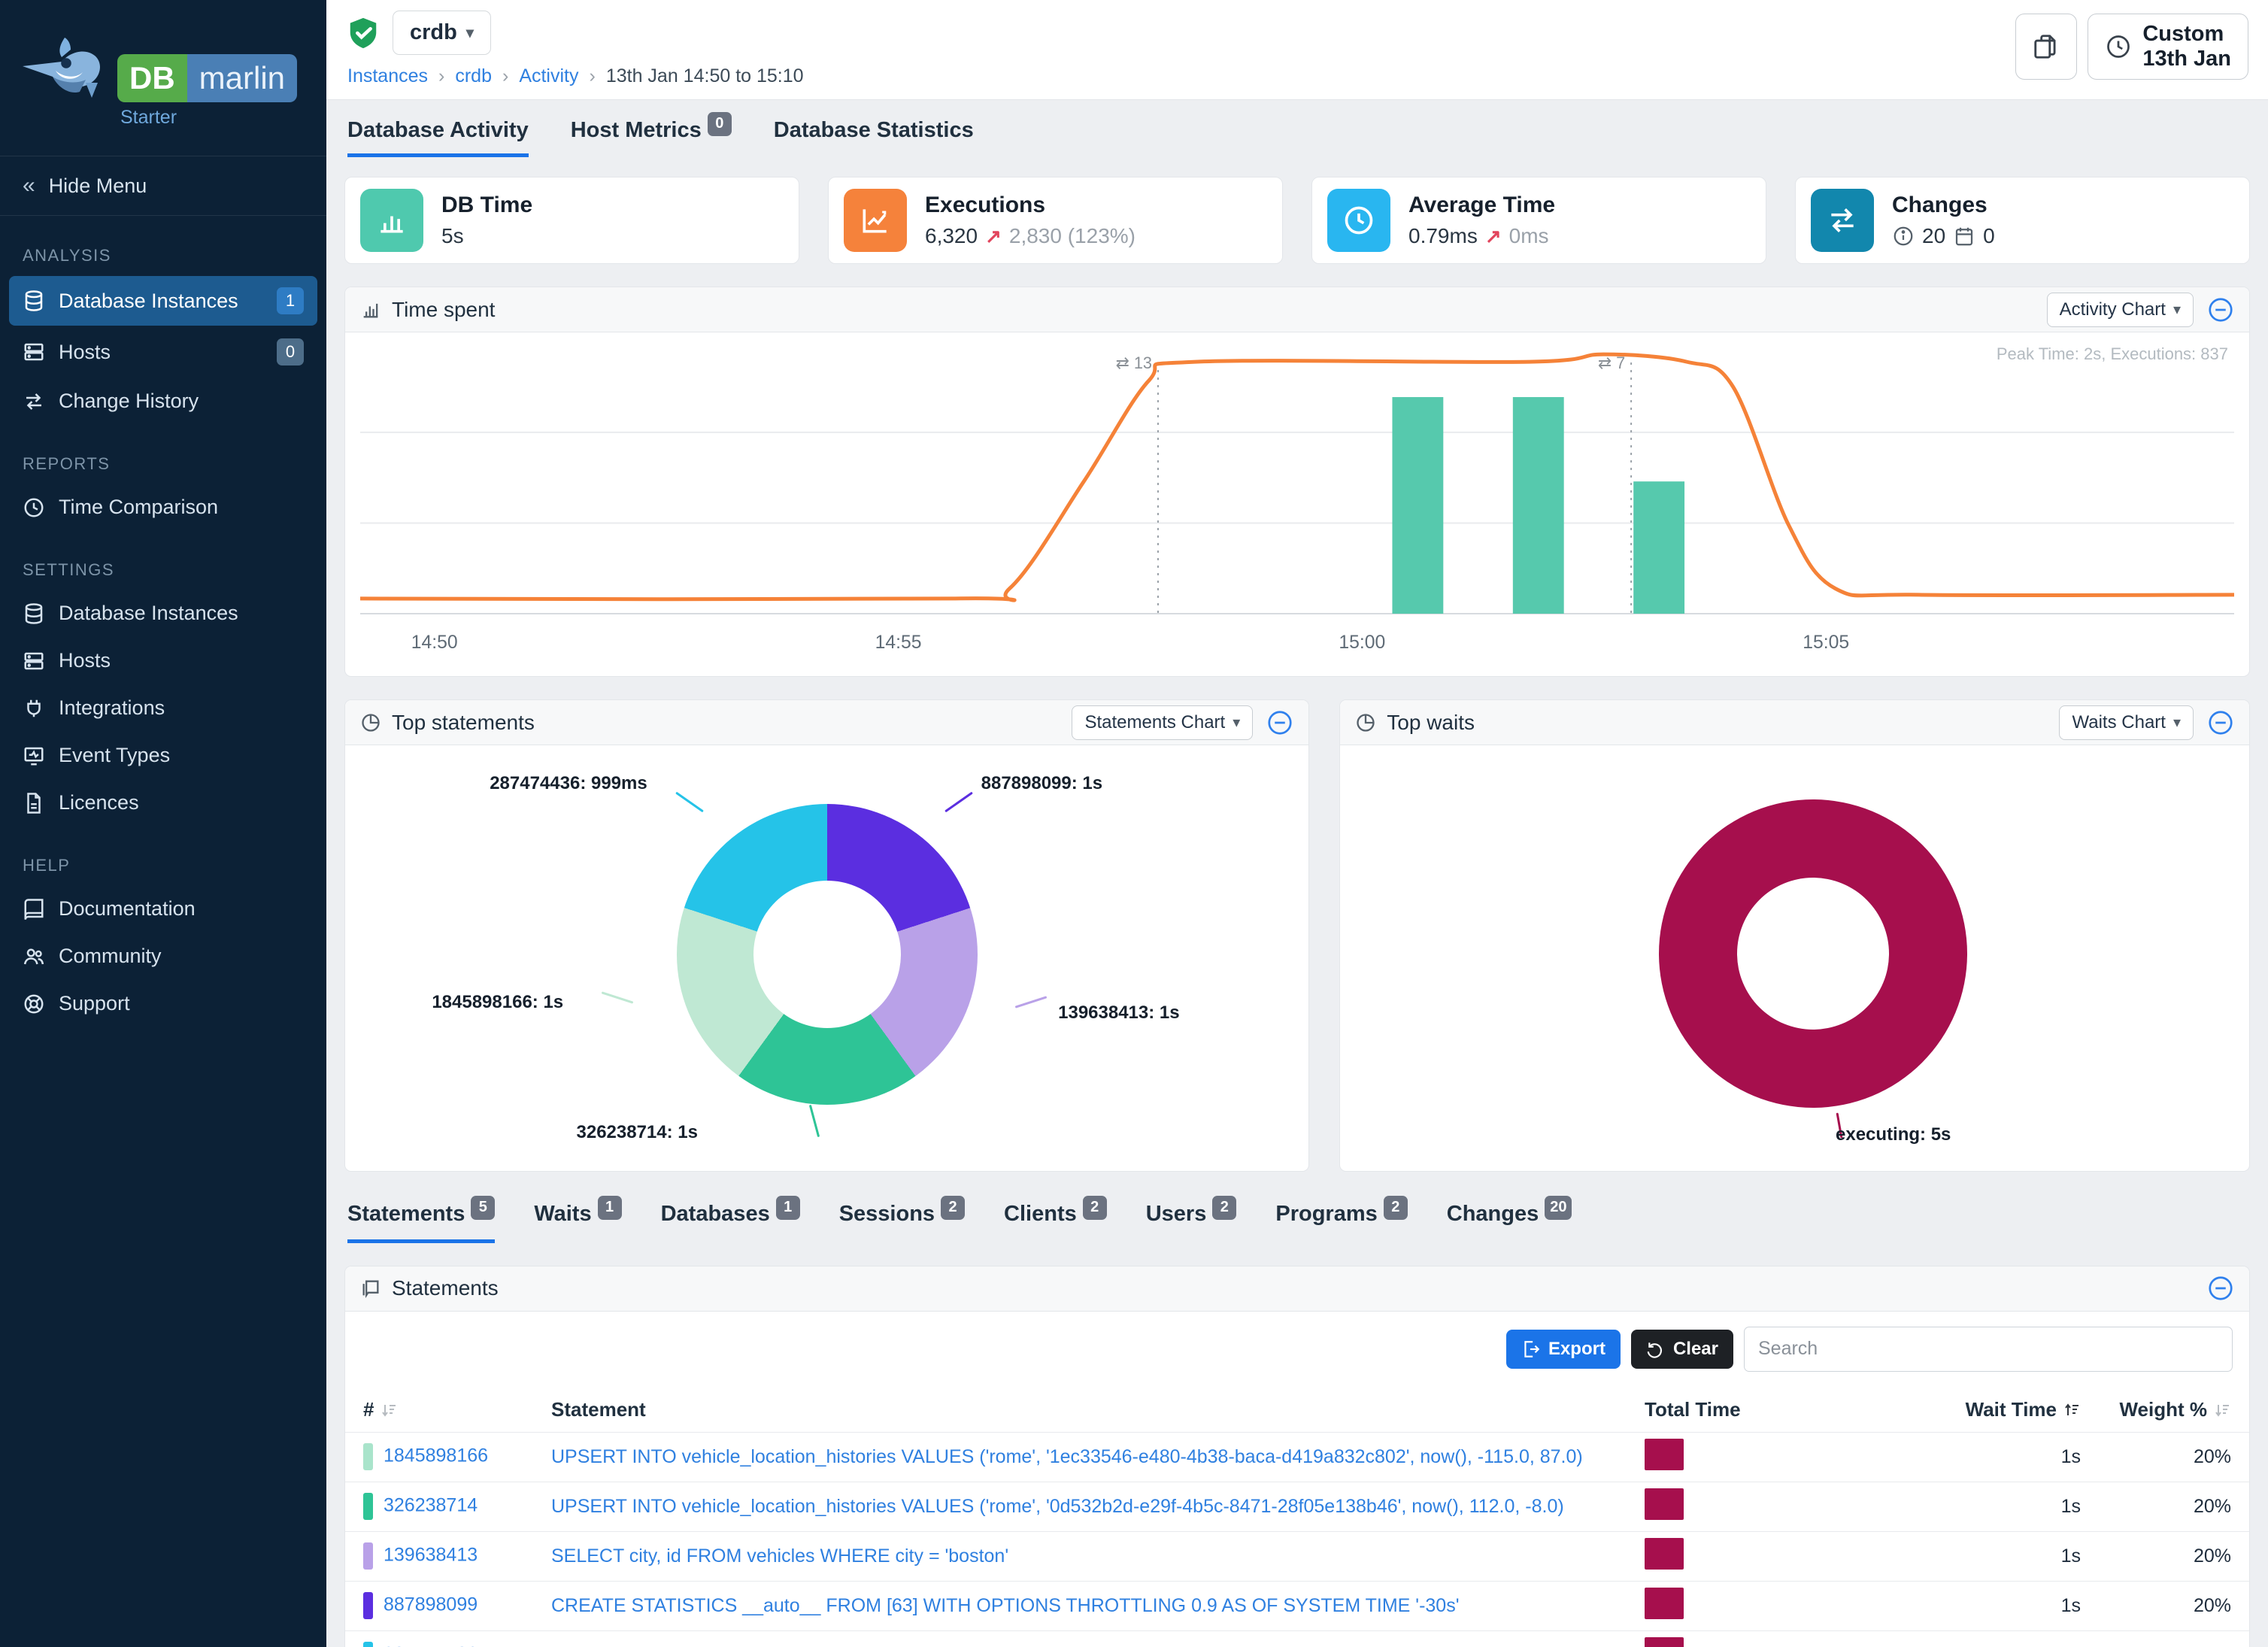 This screenshot has width=2268, height=1647. I want to click on tab-label: Database Statistics, so click(873, 130).